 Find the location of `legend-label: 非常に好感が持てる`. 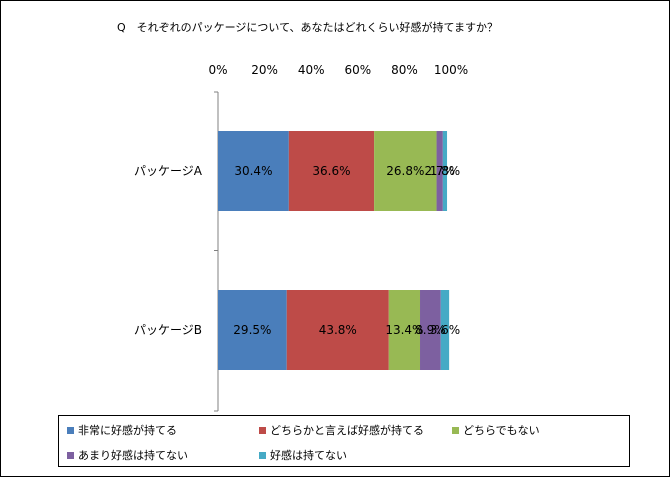

legend-label: 非常に好感が持てる is located at coordinates (127, 430).